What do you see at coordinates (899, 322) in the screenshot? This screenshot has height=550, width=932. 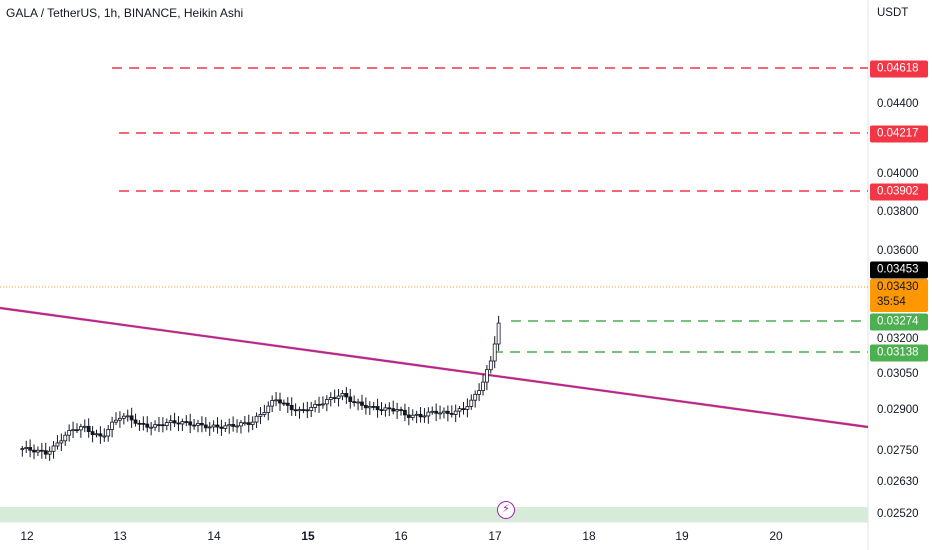 I see `support-price-tag-1: 0.03274` at bounding box center [899, 322].